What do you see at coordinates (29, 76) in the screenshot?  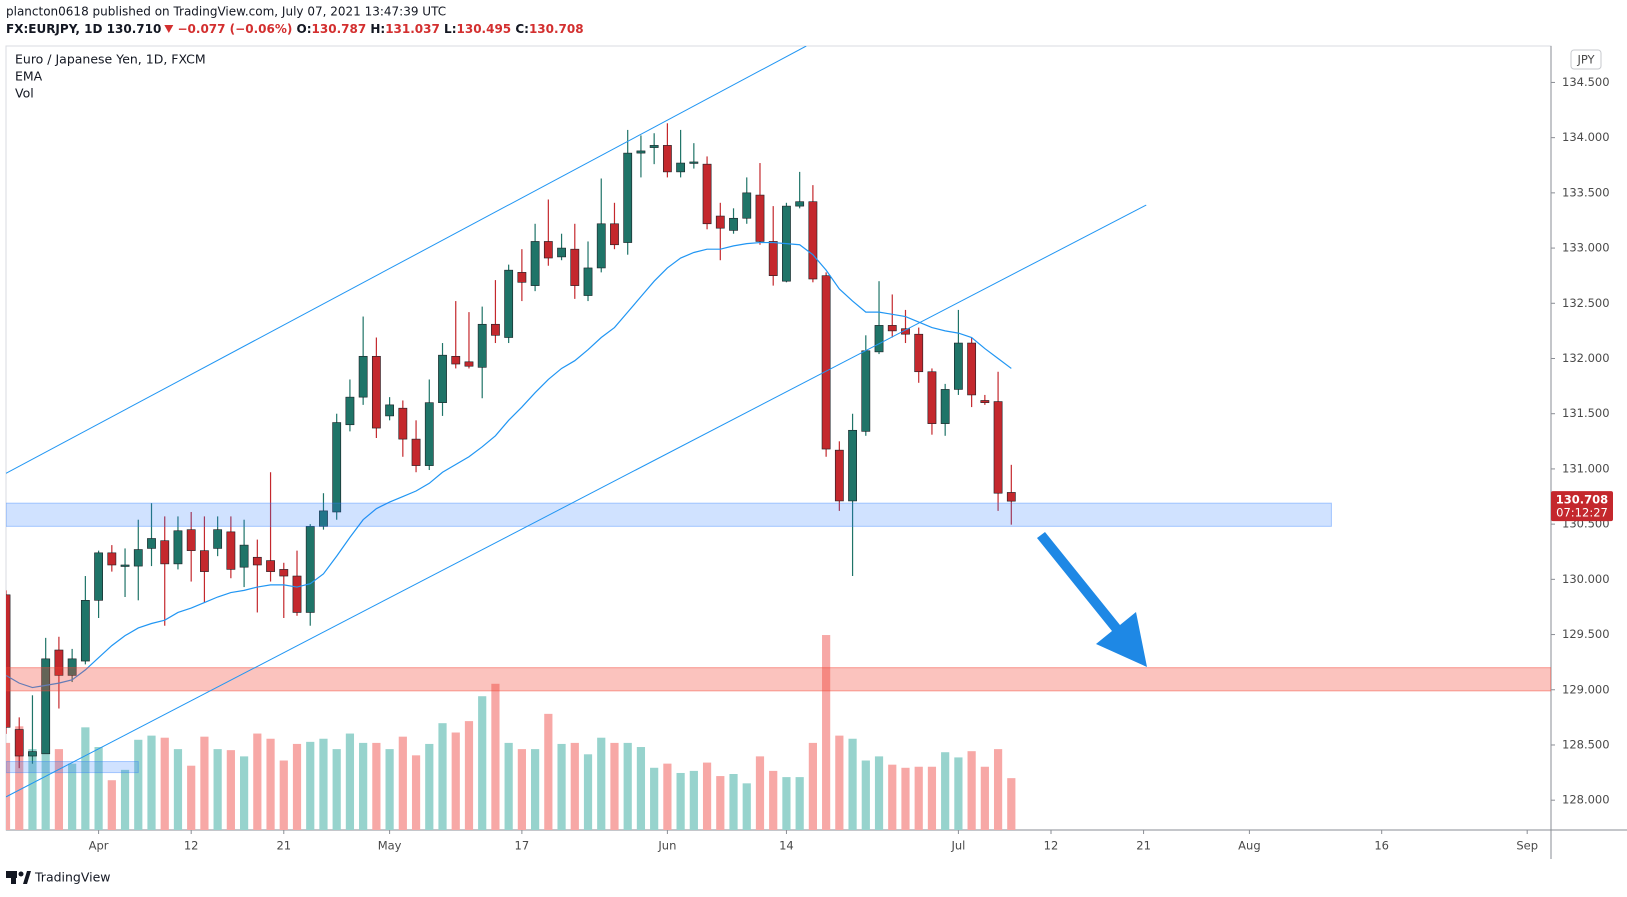 I see `indicator-label: EMA` at bounding box center [29, 76].